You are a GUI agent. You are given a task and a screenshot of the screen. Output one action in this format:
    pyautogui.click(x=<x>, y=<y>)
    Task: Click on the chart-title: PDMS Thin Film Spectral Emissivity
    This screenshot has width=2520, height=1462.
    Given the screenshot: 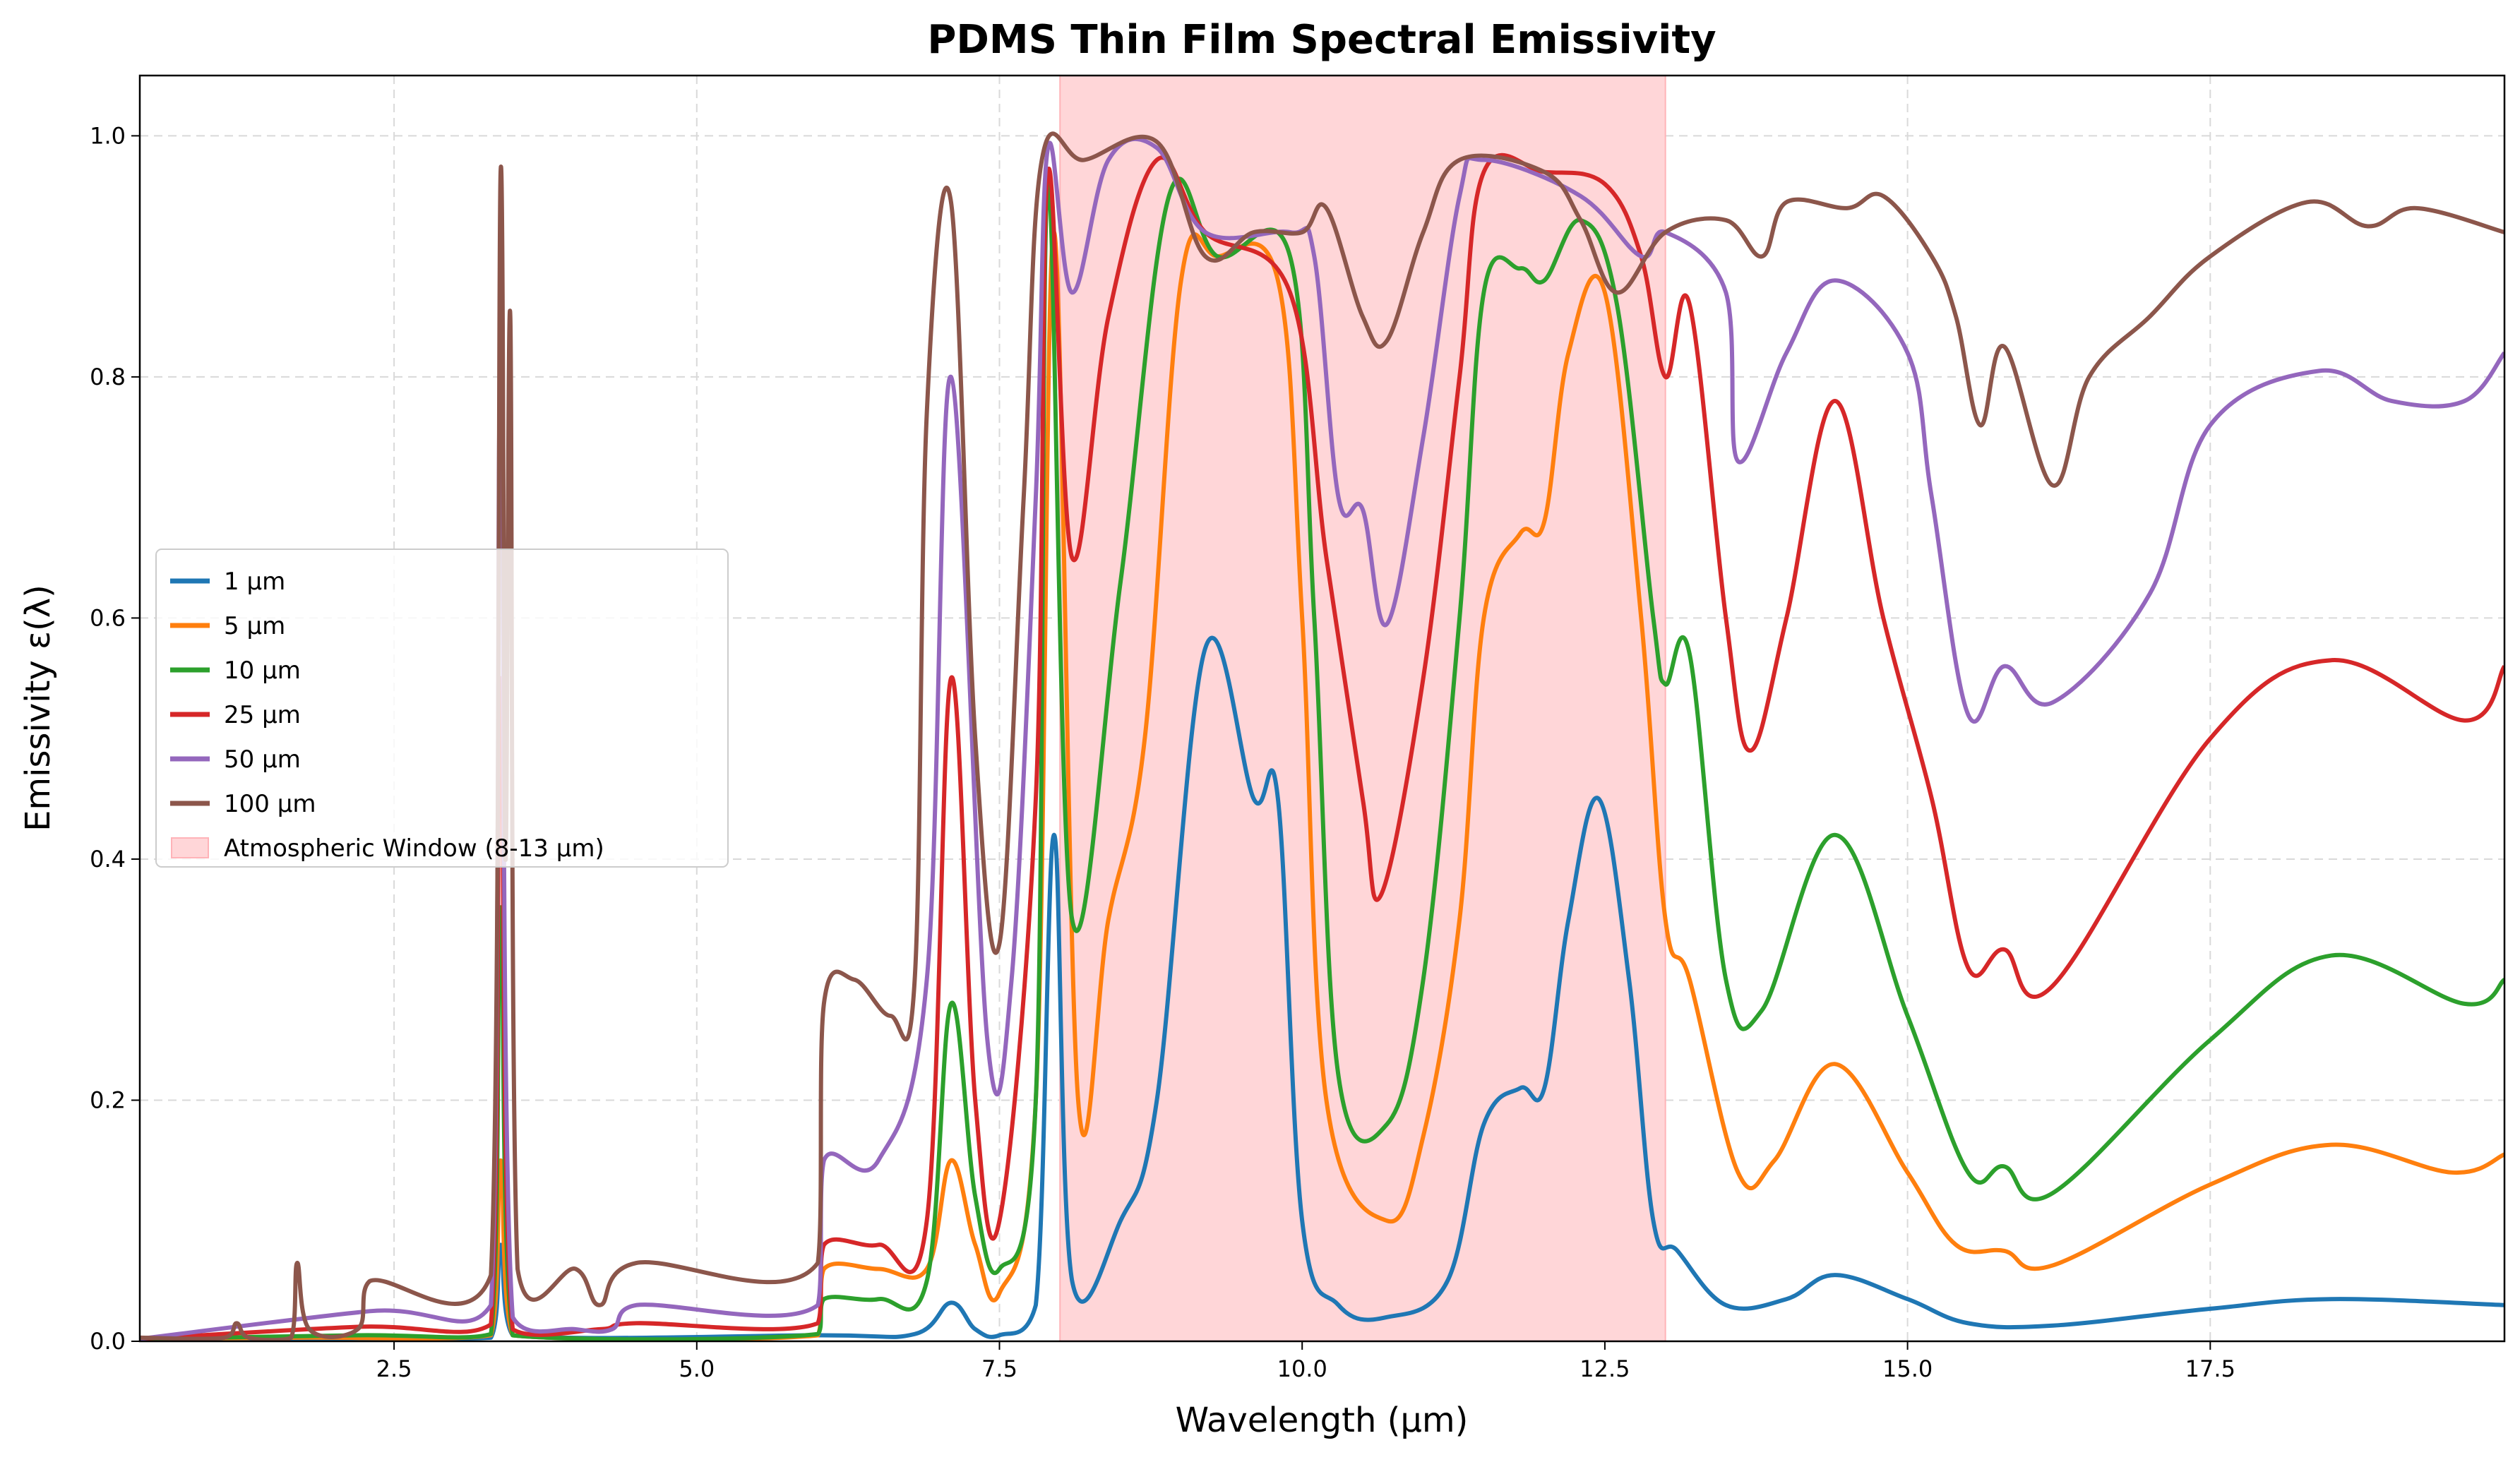 What is the action you would take?
    pyautogui.click(x=1322, y=40)
    